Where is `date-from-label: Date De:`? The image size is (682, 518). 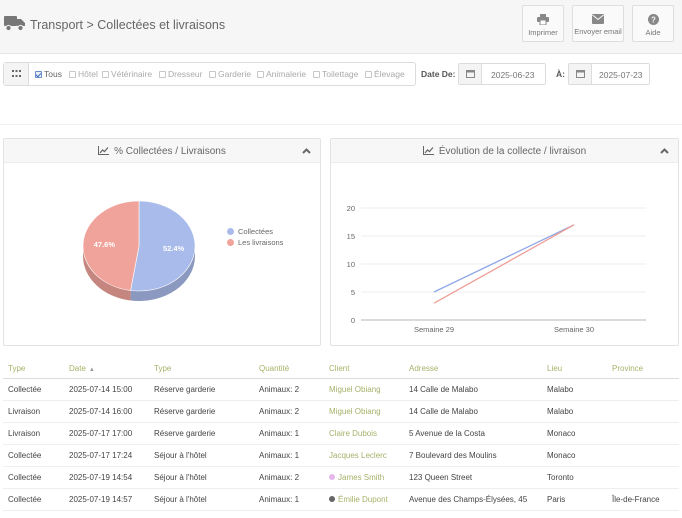 date-from-label: Date De: is located at coordinates (438, 74).